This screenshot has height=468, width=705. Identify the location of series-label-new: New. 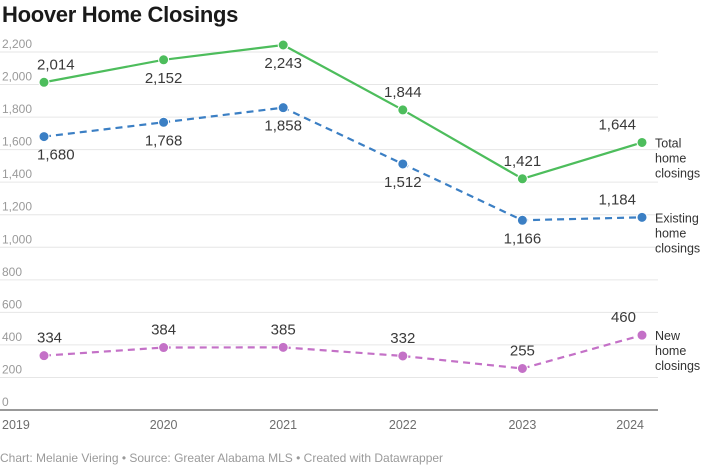
(668, 336).